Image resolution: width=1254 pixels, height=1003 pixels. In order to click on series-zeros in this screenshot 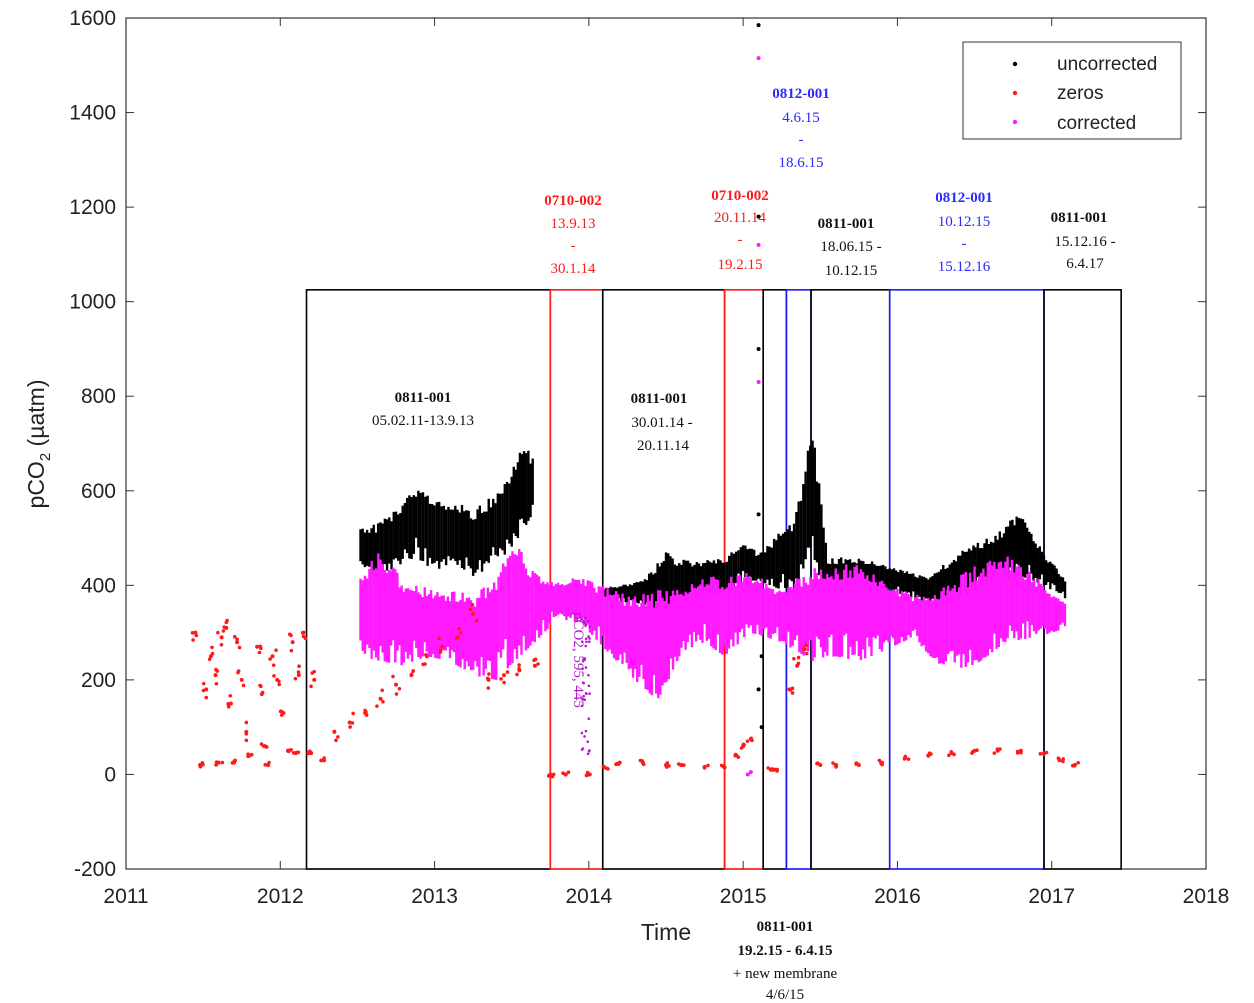, I will do `click(635, 690)`.